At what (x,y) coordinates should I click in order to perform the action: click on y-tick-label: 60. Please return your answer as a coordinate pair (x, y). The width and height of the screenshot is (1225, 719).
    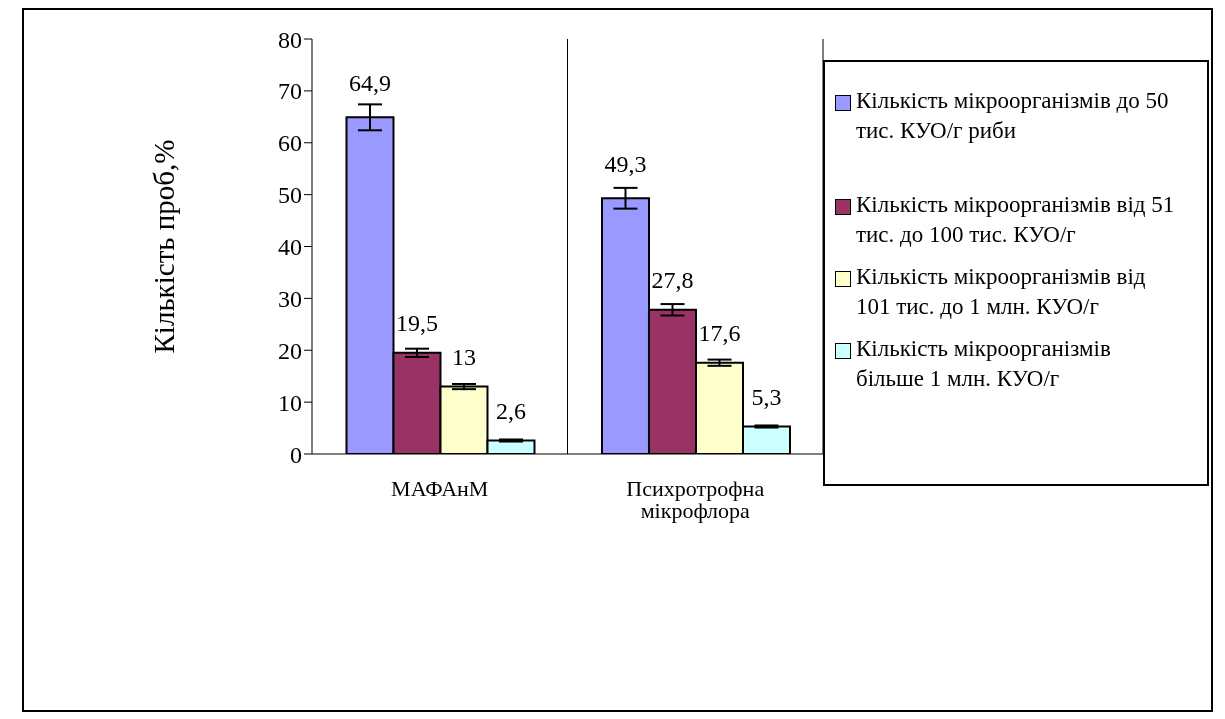
    Looking at the image, I should click on (290, 143).